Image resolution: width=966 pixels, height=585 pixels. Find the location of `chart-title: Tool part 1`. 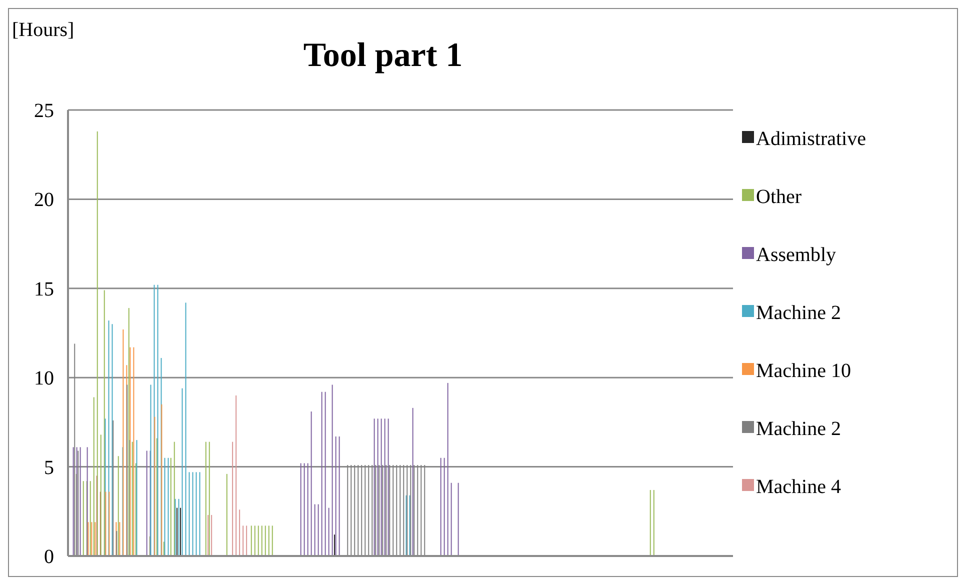

chart-title: Tool part 1 is located at coordinates (383, 55).